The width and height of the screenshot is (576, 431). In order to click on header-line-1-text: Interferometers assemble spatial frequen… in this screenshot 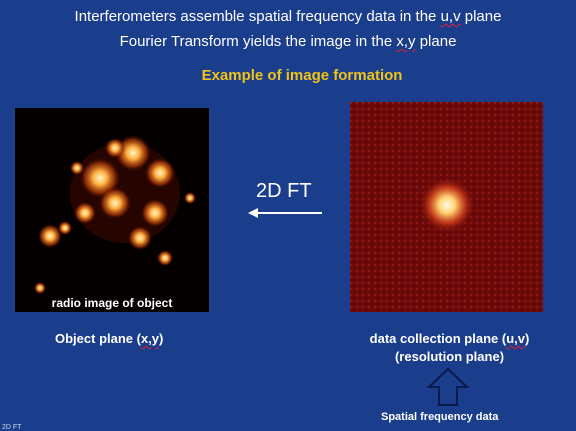, I will do `click(257, 16)`.